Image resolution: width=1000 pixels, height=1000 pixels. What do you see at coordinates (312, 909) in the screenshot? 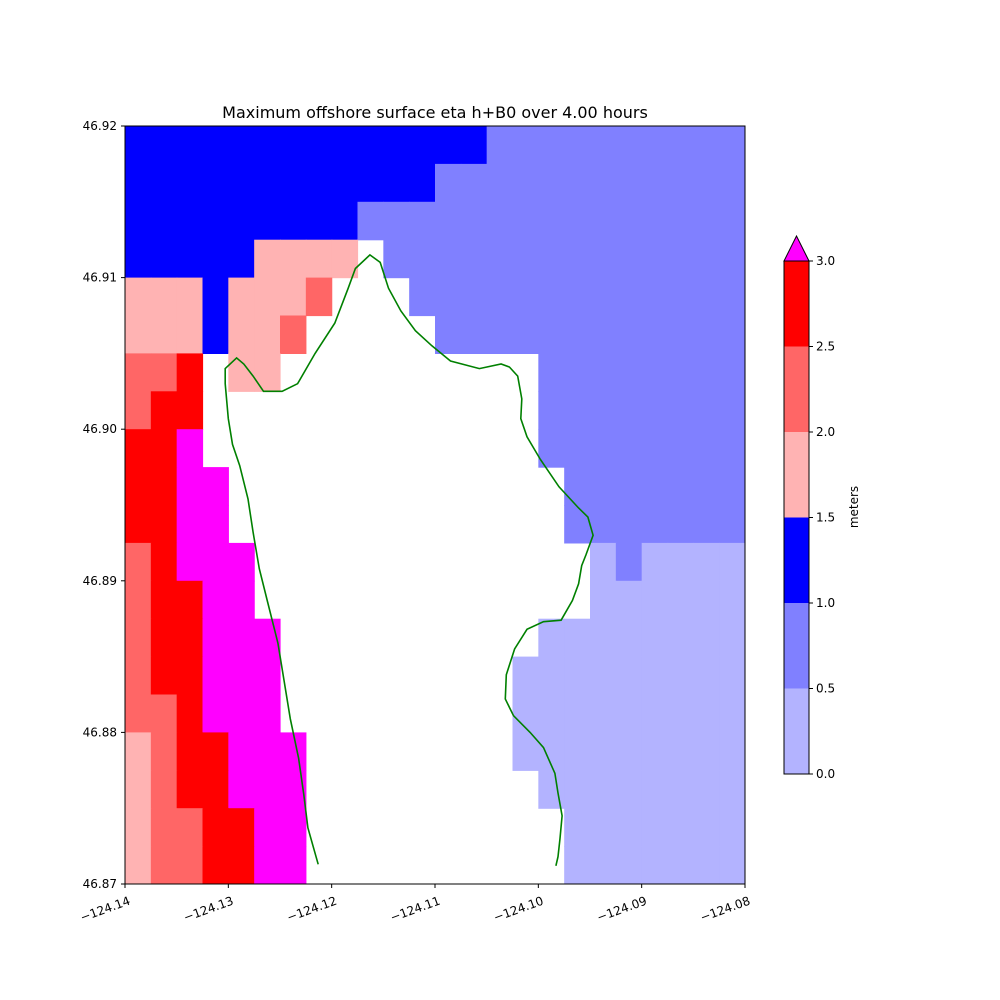
I see `x-tick-label: −124.12` at bounding box center [312, 909].